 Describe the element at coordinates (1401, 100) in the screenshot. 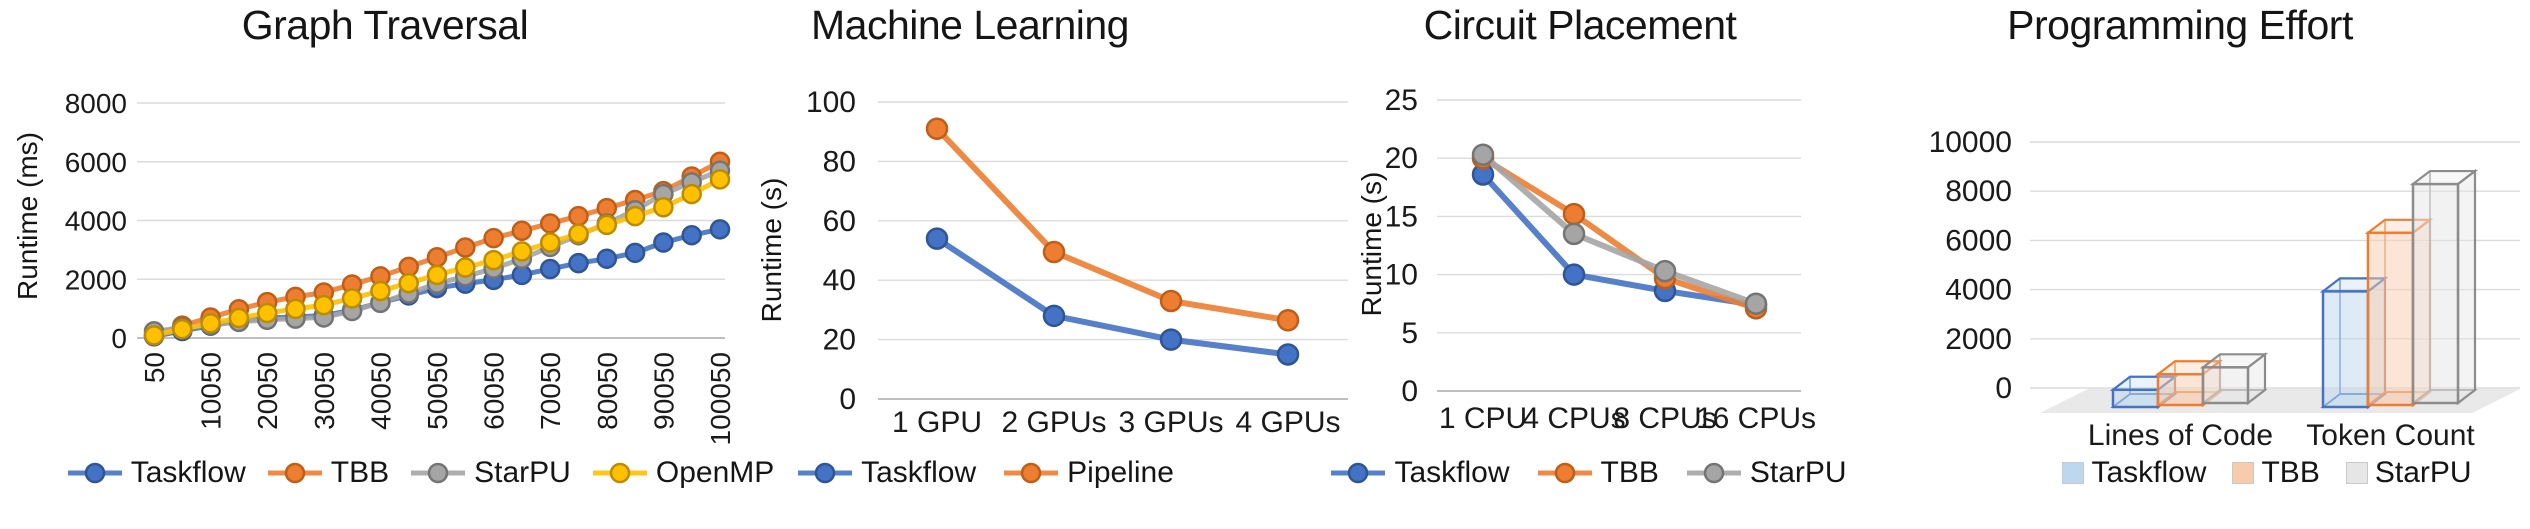

I see `y-tick-label: 25` at that location.